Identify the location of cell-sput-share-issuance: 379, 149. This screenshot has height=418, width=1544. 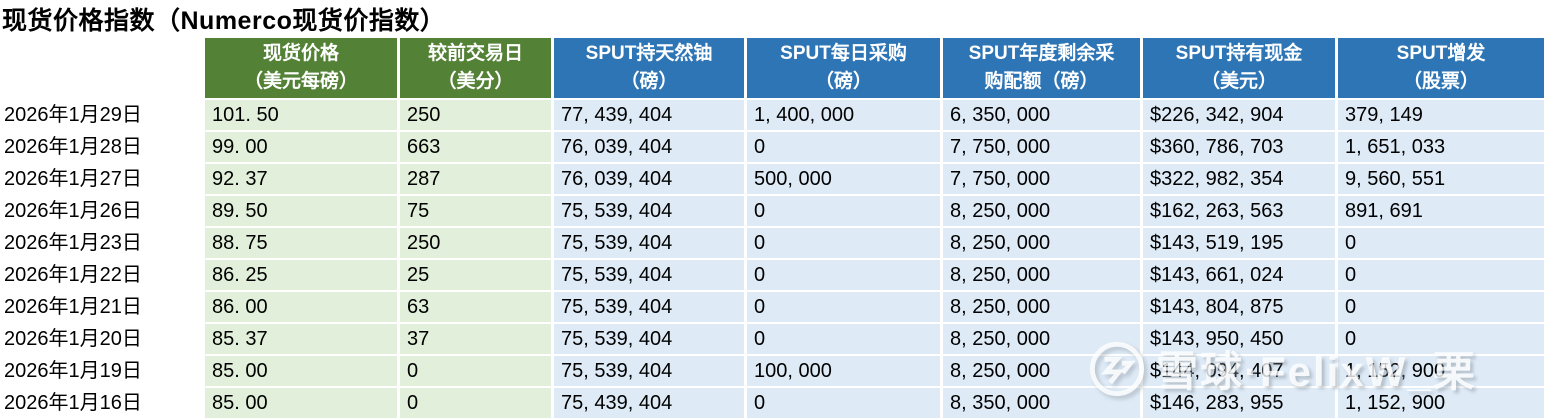
(1441, 115).